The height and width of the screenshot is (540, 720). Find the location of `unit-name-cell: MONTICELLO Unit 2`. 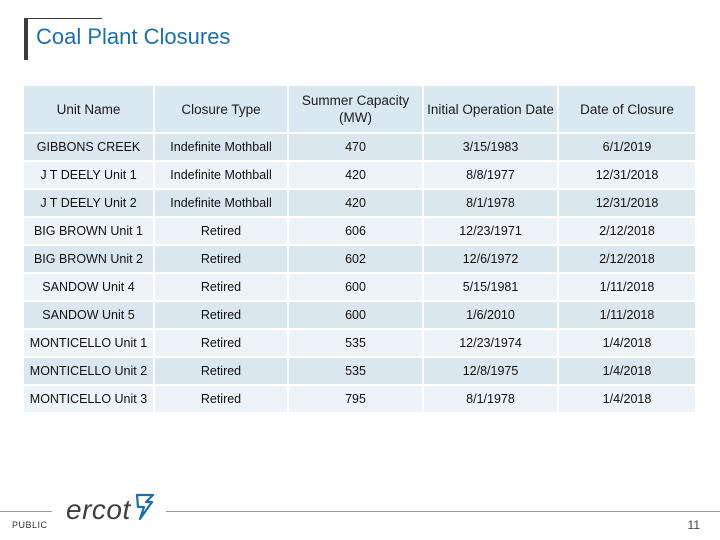

unit-name-cell: MONTICELLO Unit 2 is located at coordinates (89, 372).